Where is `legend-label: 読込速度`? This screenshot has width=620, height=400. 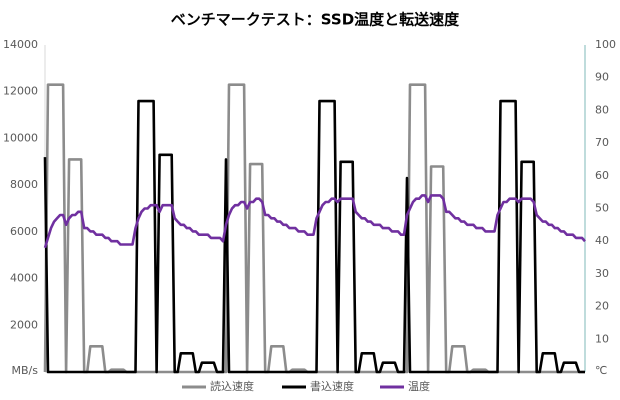 legend-label: 読込速度 is located at coordinates (232, 386).